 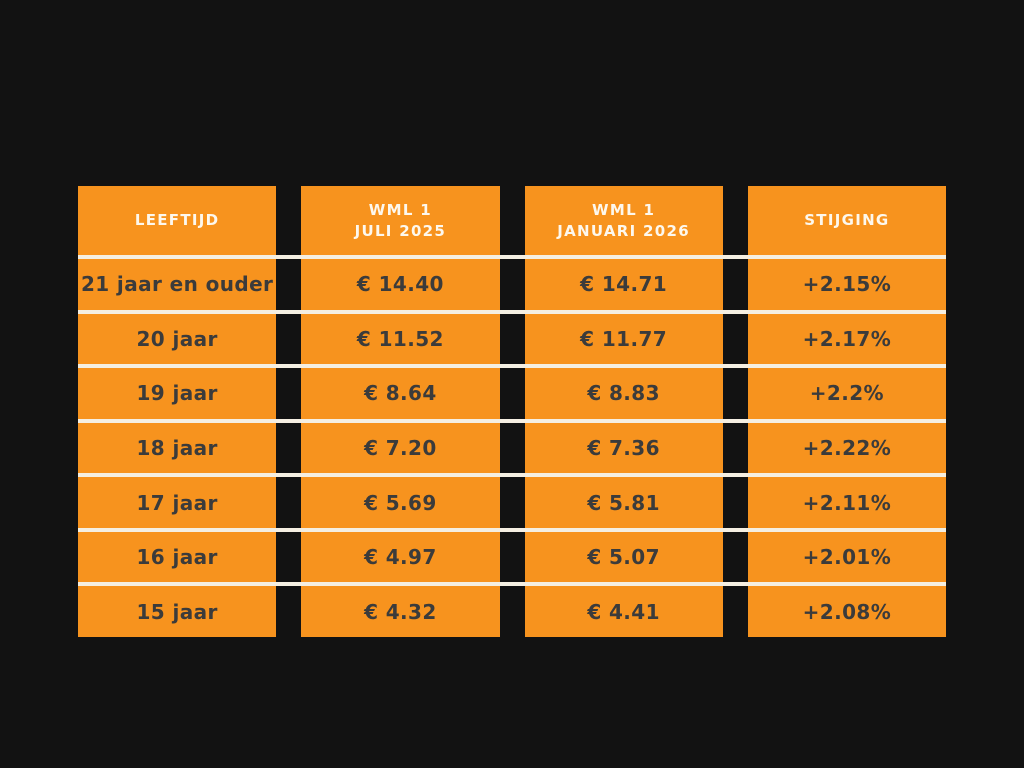 What do you see at coordinates (400, 557) in the screenshot?
I see `cell-wml-juli-2025: € 4.97` at bounding box center [400, 557].